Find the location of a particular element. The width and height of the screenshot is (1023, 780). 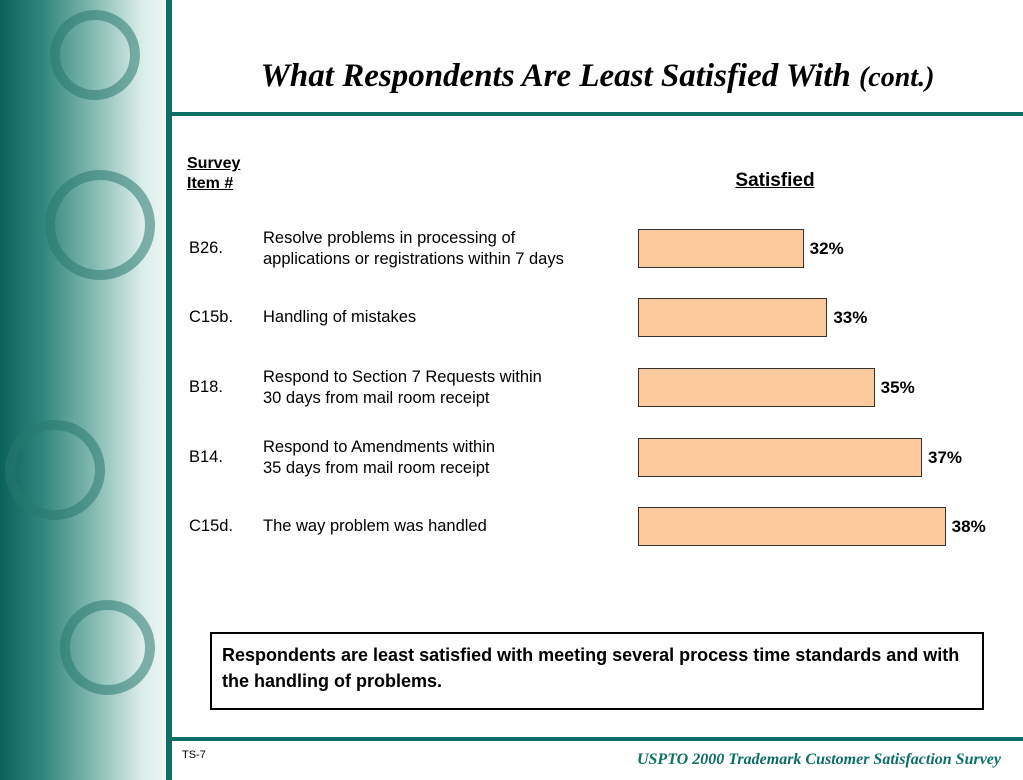

category-description: Handling of mistakes is located at coordinates (340, 317).